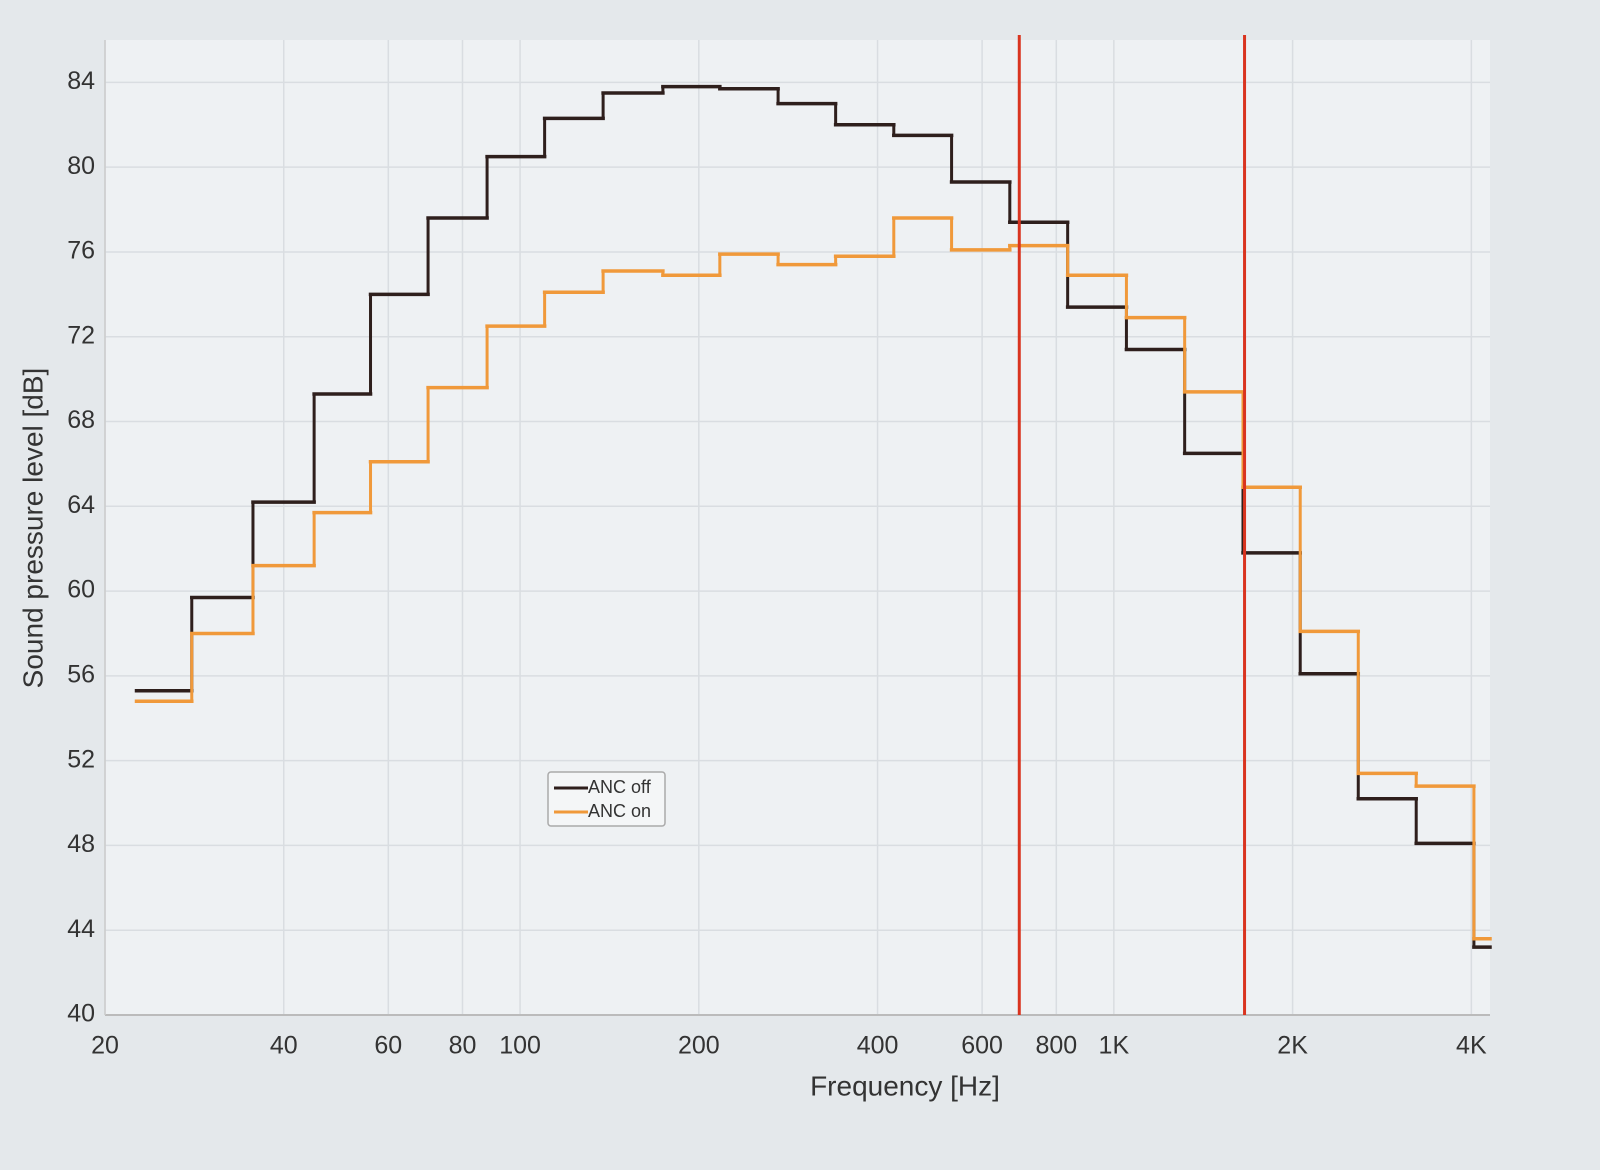 This screenshot has width=1600, height=1170. Describe the element at coordinates (388, 1046) in the screenshot. I see `x-tick-label: 60` at that location.